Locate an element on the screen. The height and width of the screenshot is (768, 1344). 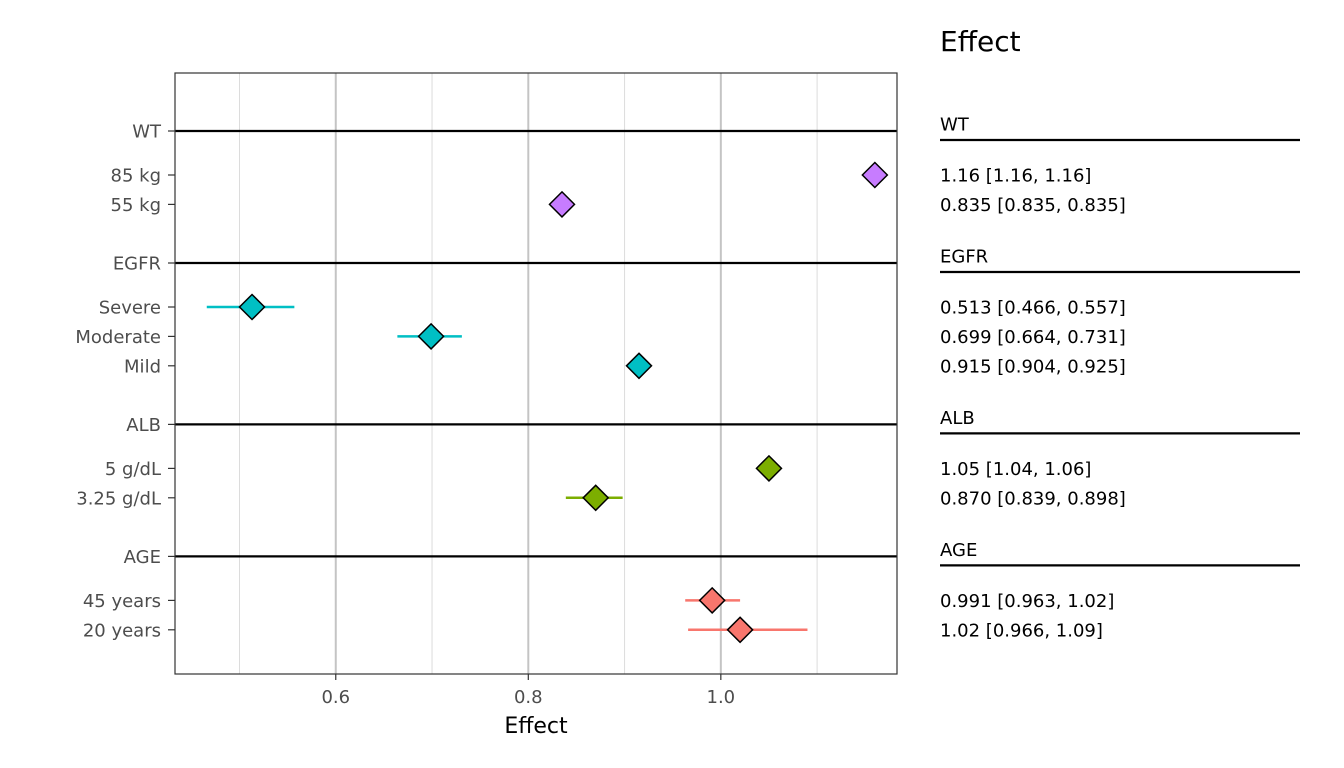
y-label-level: 5 g/dL is located at coordinates (133, 469).